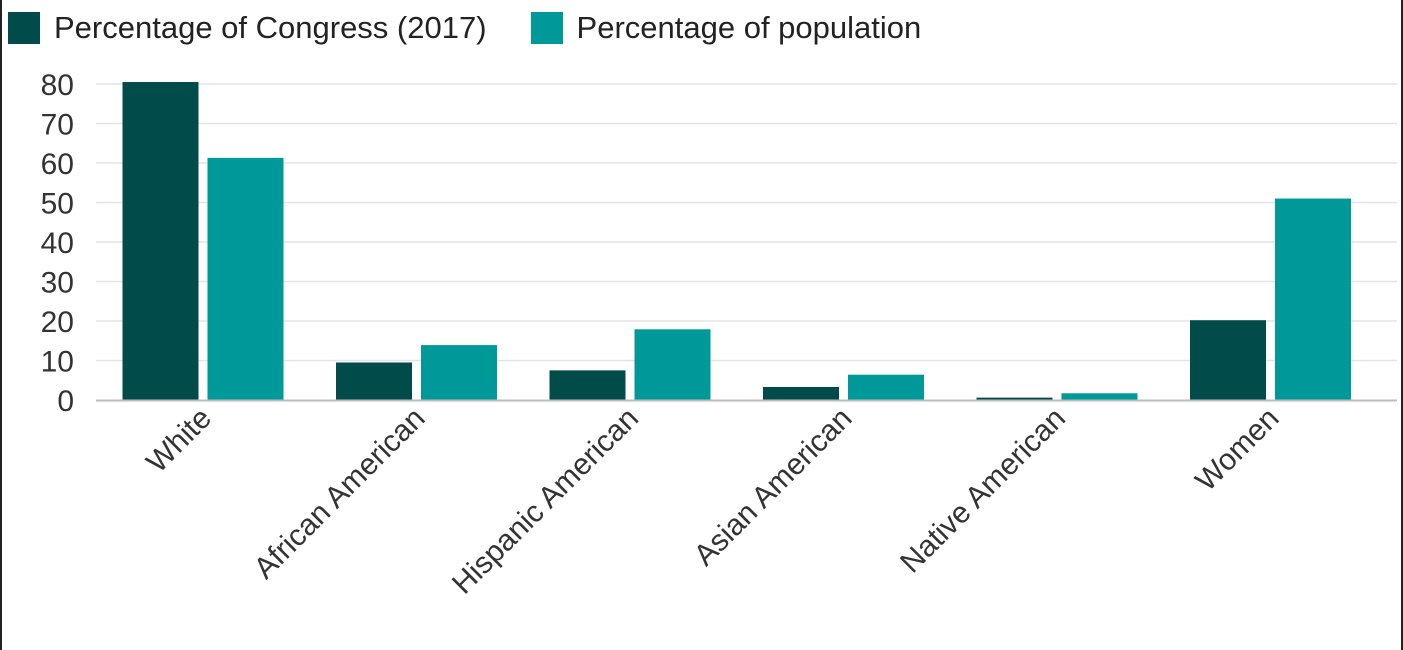 This screenshot has width=1403, height=650. Describe the element at coordinates (1099, 396) in the screenshot. I see `bar-population-native-american` at that location.